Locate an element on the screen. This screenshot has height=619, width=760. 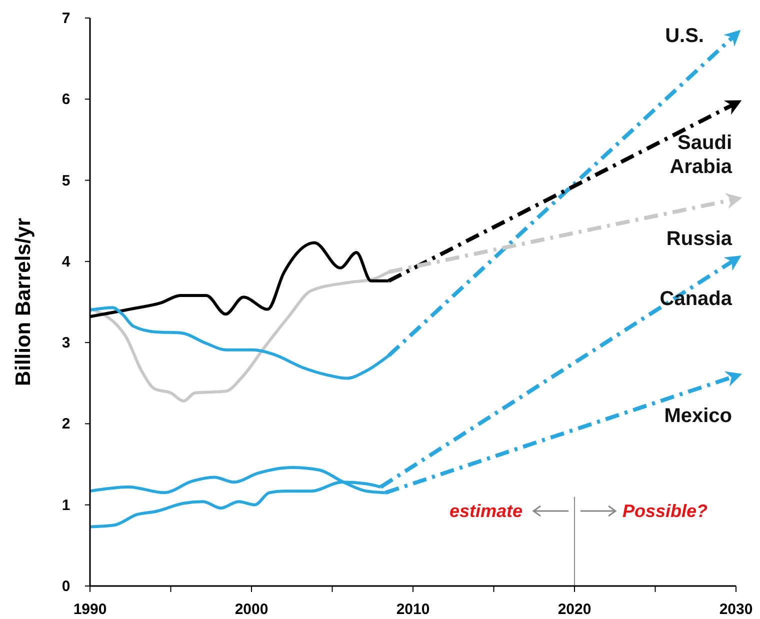
series-label: Mexico is located at coordinates (698, 415).